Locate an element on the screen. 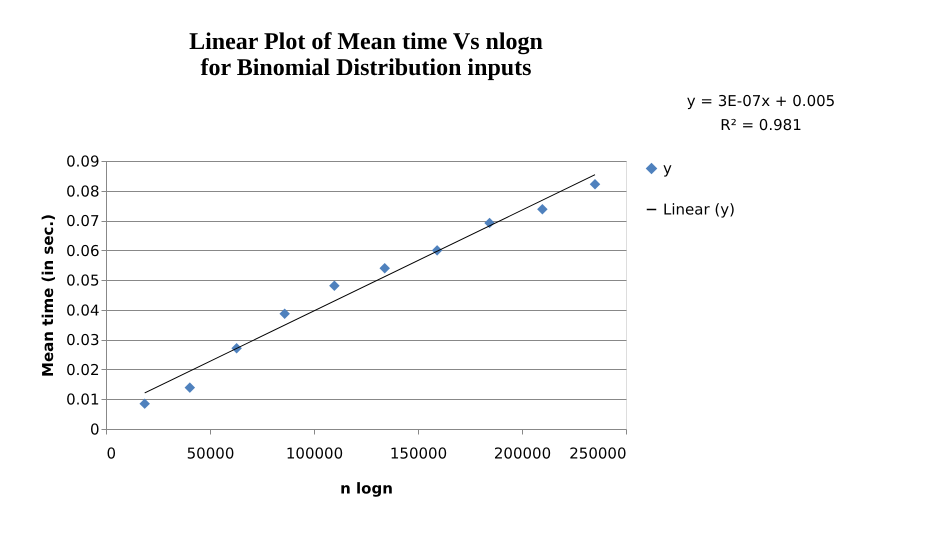 The width and height of the screenshot is (945, 537). y-tick-label: 0.03 is located at coordinates (83, 340).